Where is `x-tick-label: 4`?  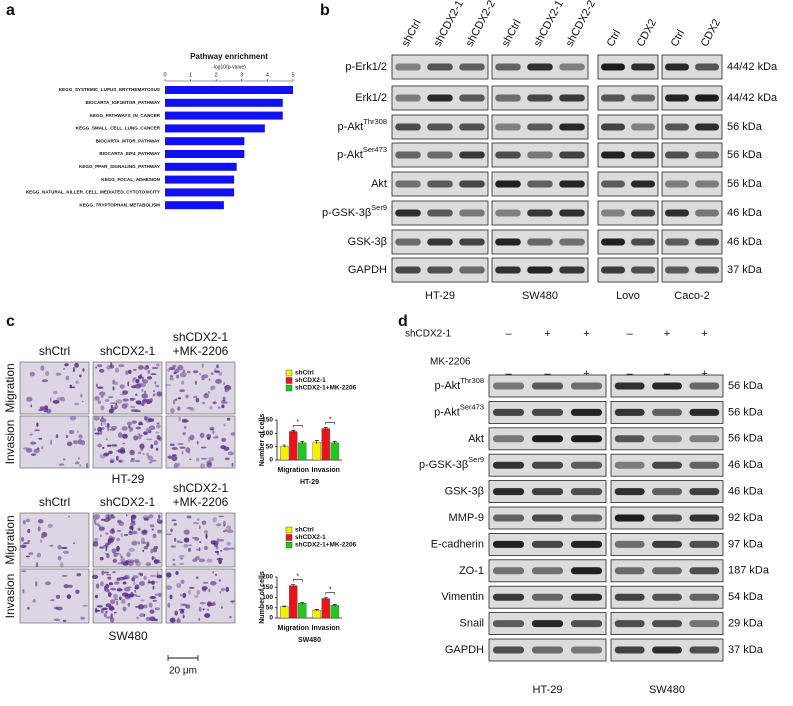
x-tick-label: 4 is located at coordinates (267, 75).